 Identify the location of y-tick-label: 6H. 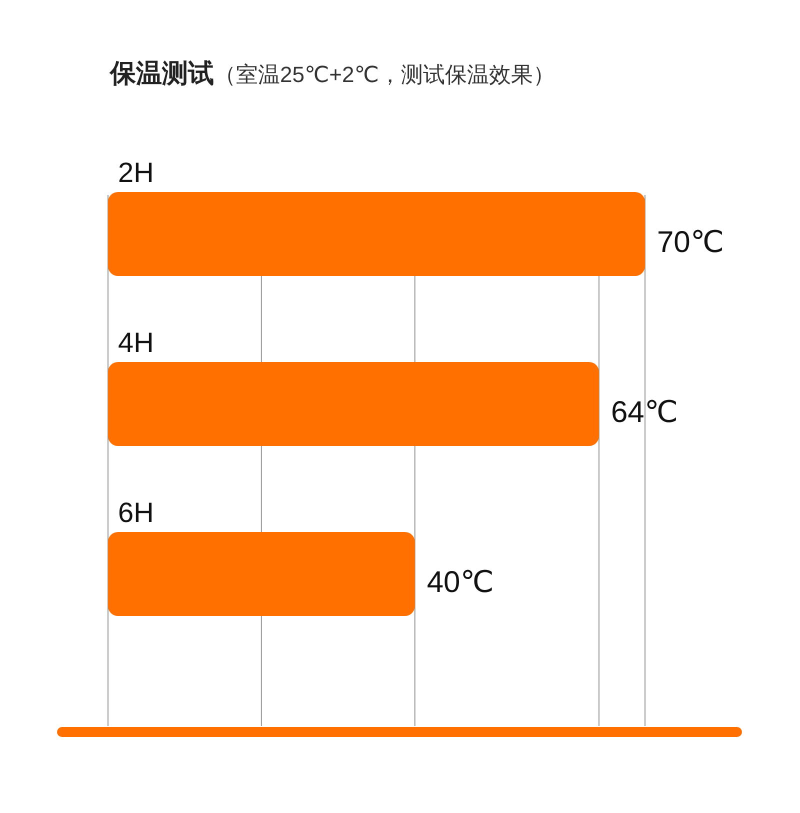
(136, 512).